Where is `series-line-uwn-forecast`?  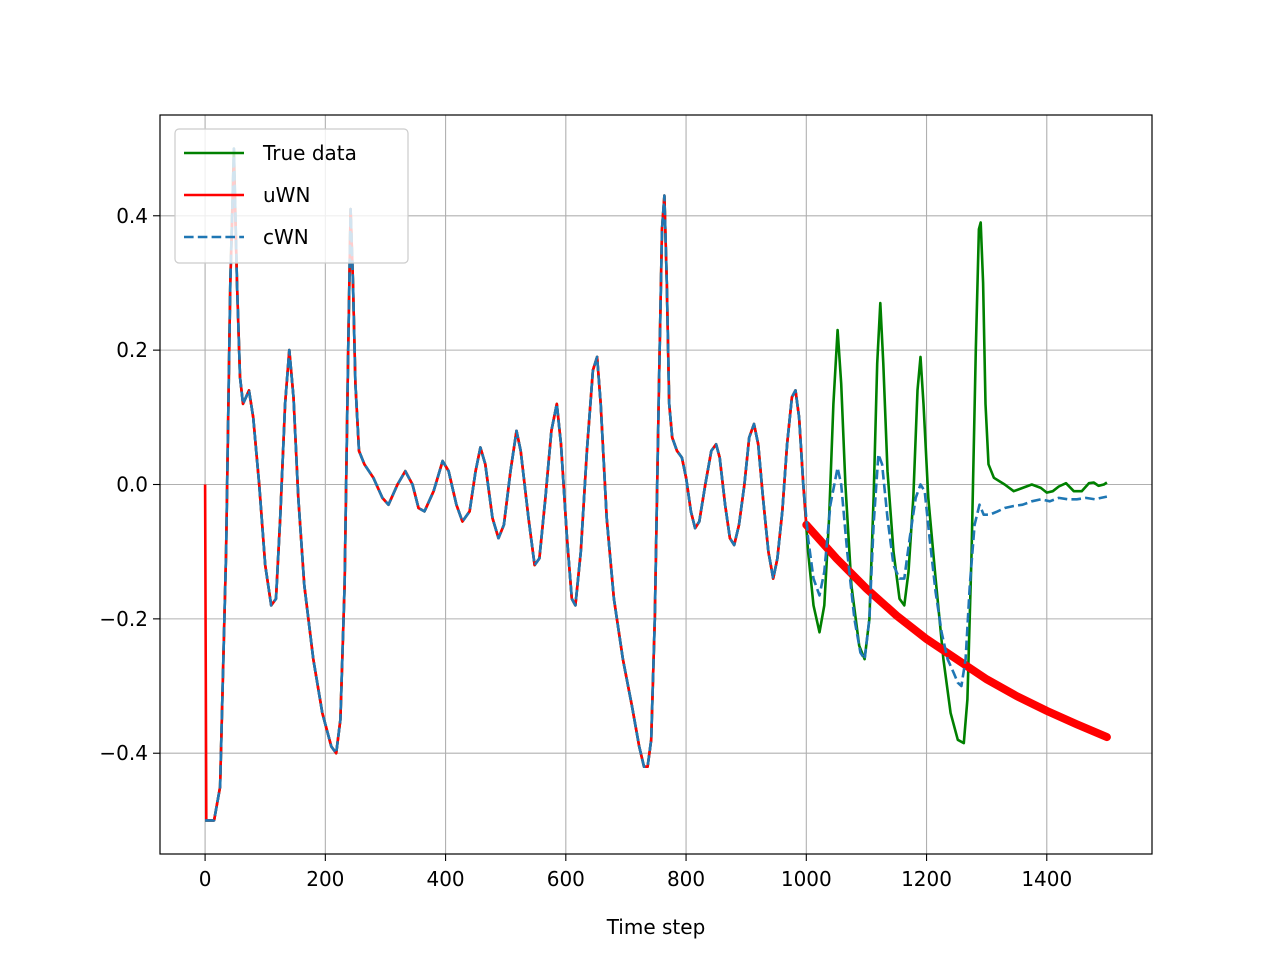
series-line-uwn-forecast is located at coordinates (956, 631).